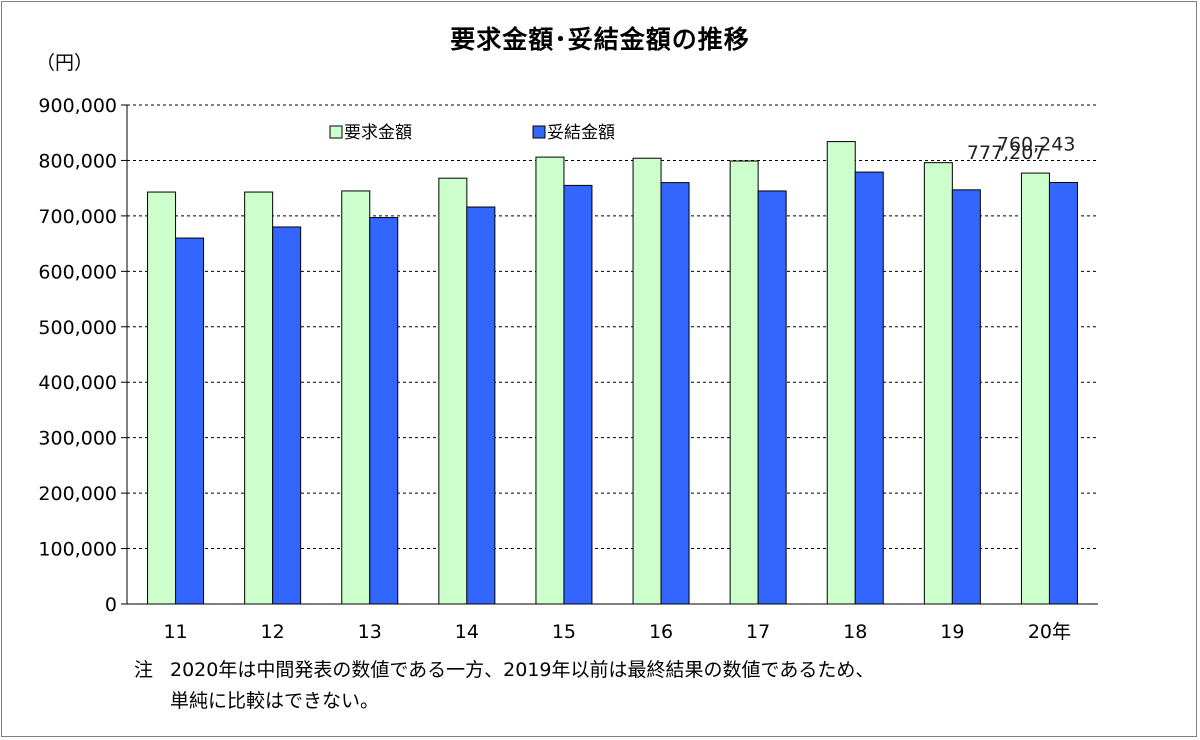  What do you see at coordinates (617, 632) in the screenshot?
I see `x-tick-labels: 11 12 13 14 15 16 17 18 19 20年` at bounding box center [617, 632].